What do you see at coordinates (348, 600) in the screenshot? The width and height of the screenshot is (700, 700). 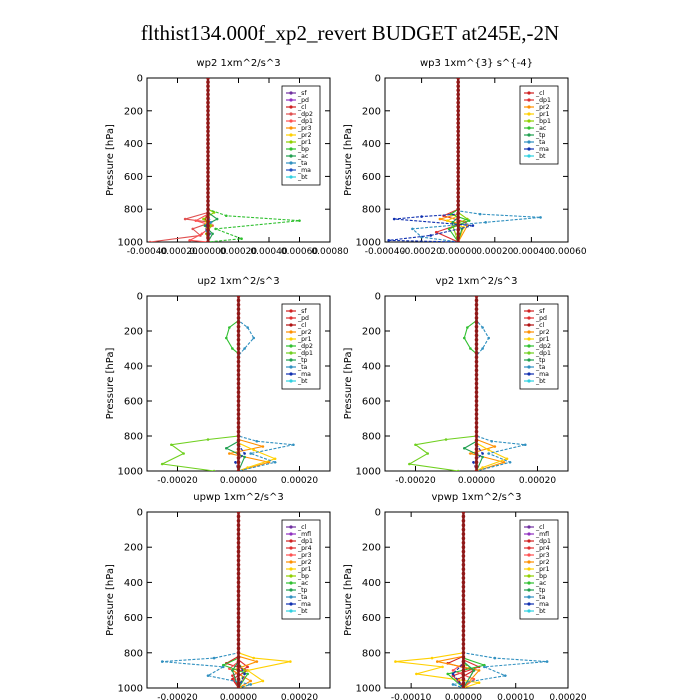 I see `y-axis-label: Pressure [hPa]` at bounding box center [348, 600].